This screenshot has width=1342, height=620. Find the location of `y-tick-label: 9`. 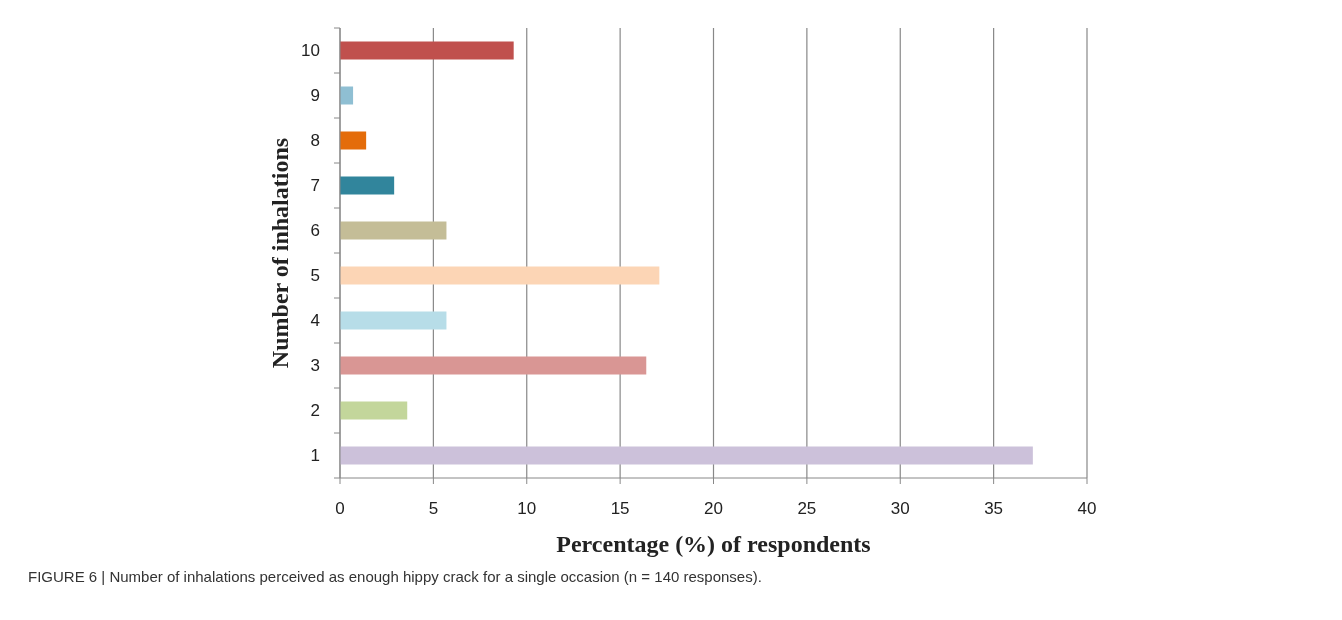

y-tick-label: 9 is located at coordinates (315, 96).